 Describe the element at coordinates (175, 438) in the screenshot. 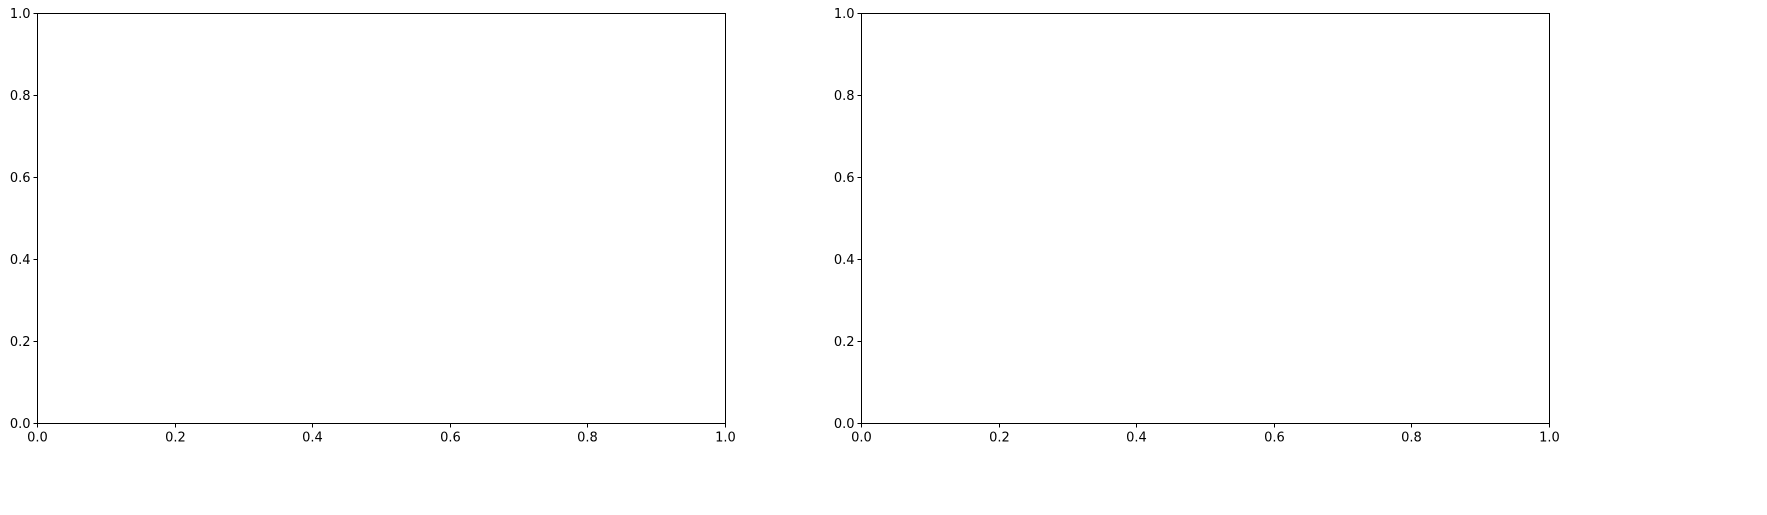

I see `left-x-tick-label: 0.2` at that location.